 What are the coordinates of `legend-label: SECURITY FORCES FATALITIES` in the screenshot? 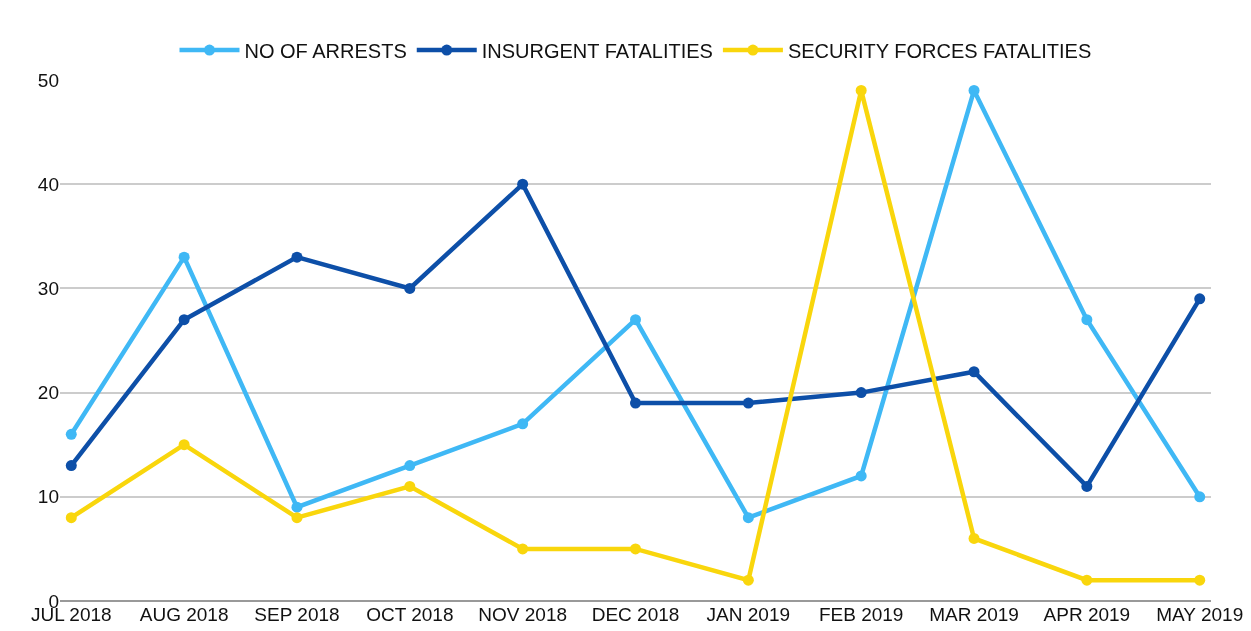 It's located at (939, 50).